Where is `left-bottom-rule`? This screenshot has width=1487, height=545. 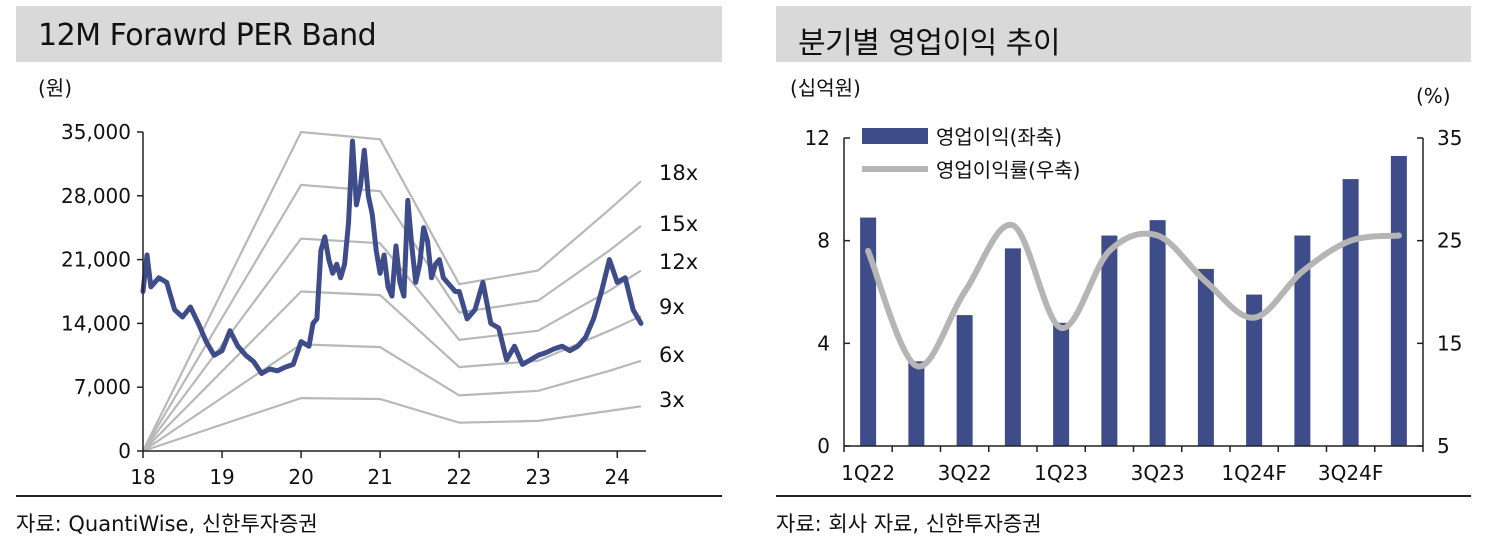
left-bottom-rule is located at coordinates (369, 496).